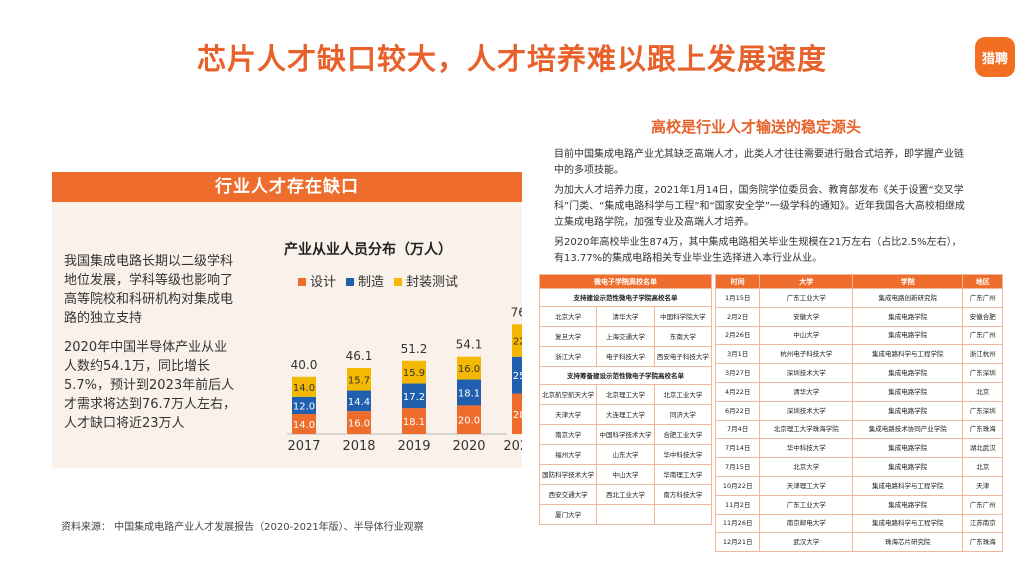  I want to click on table-cell: 浙江杭州, so click(982, 354).